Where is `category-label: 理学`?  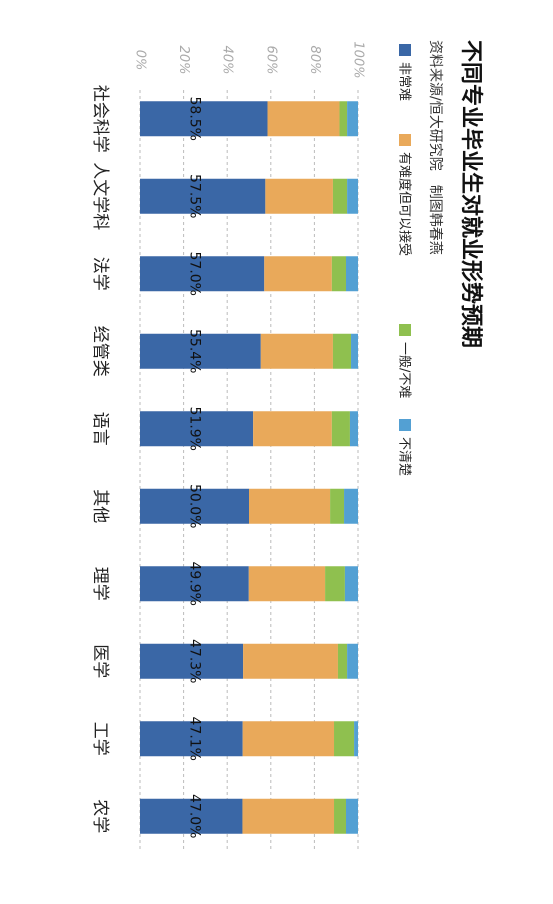 category-label: 理学 is located at coordinates (100, 584).